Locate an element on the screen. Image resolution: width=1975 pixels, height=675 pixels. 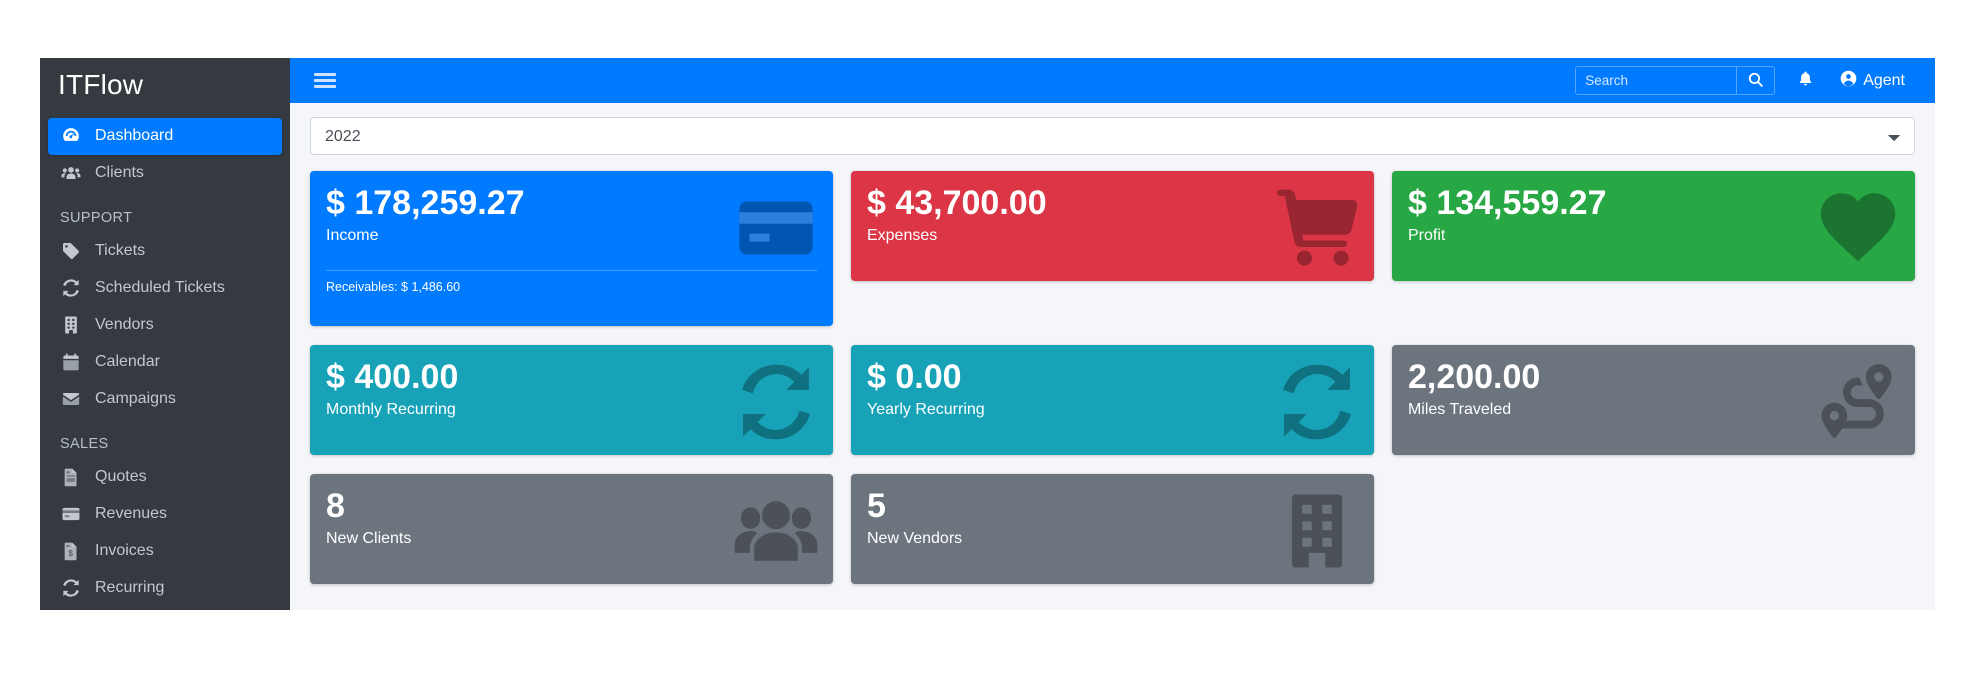
stat-card-col: 5 New Vendors is located at coordinates (1112, 538).